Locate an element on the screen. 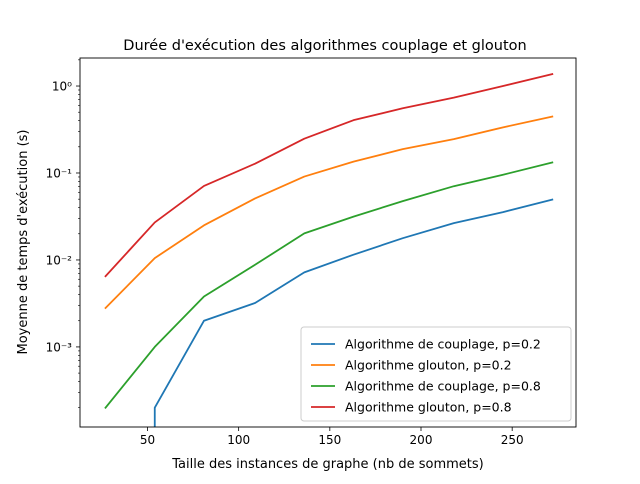 This screenshot has height=484, width=640. y-tick-label: 10⁻¹ is located at coordinates (59, 173).